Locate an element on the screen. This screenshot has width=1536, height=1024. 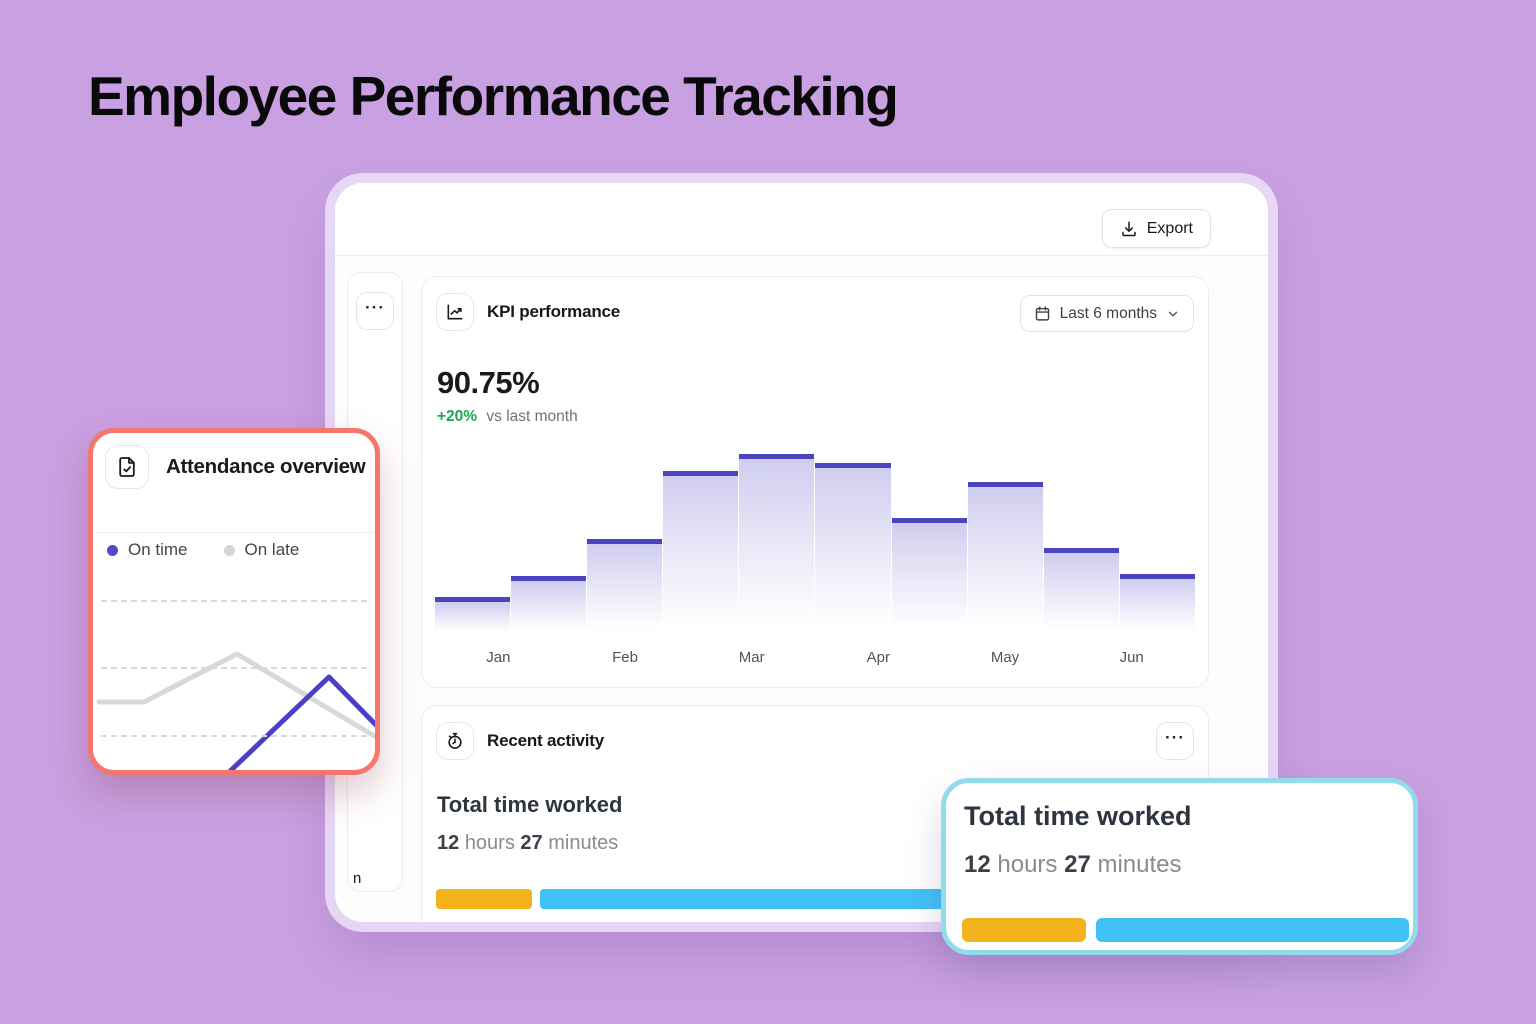
attendance-line-chart is located at coordinates (235, 710).